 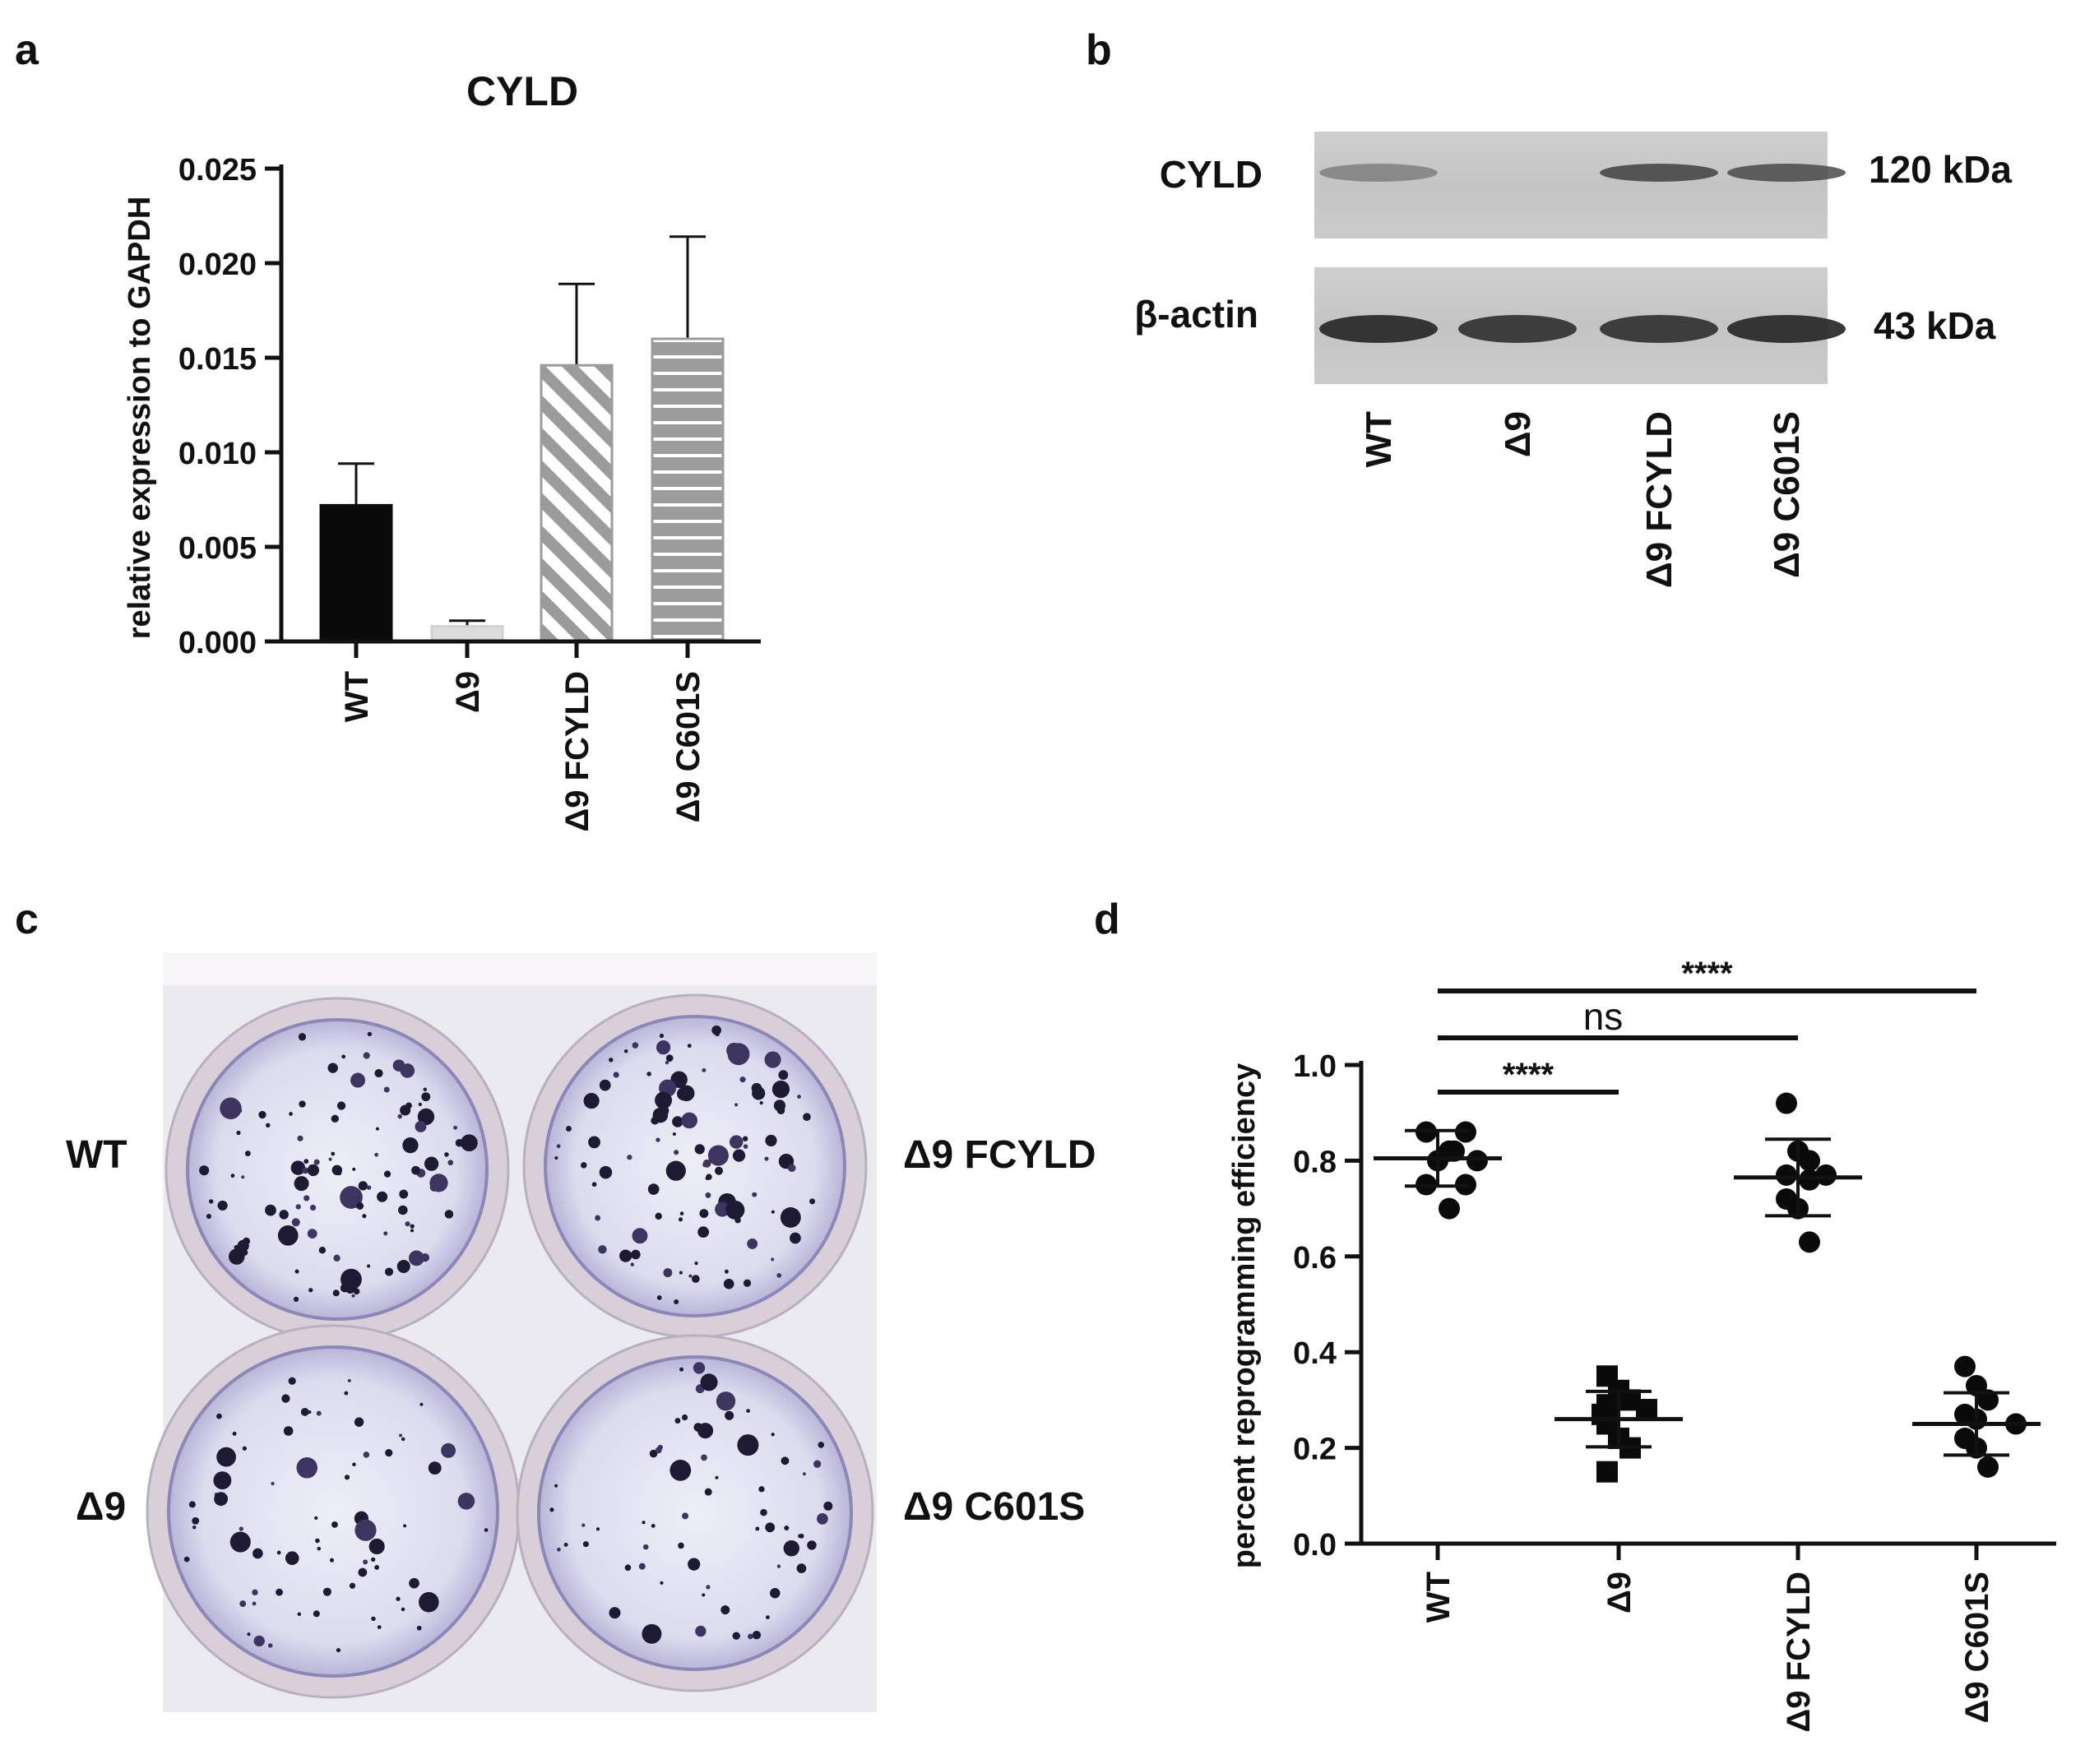 I want to click on blot-row-label-actin: β-actin, so click(x=1196, y=314).